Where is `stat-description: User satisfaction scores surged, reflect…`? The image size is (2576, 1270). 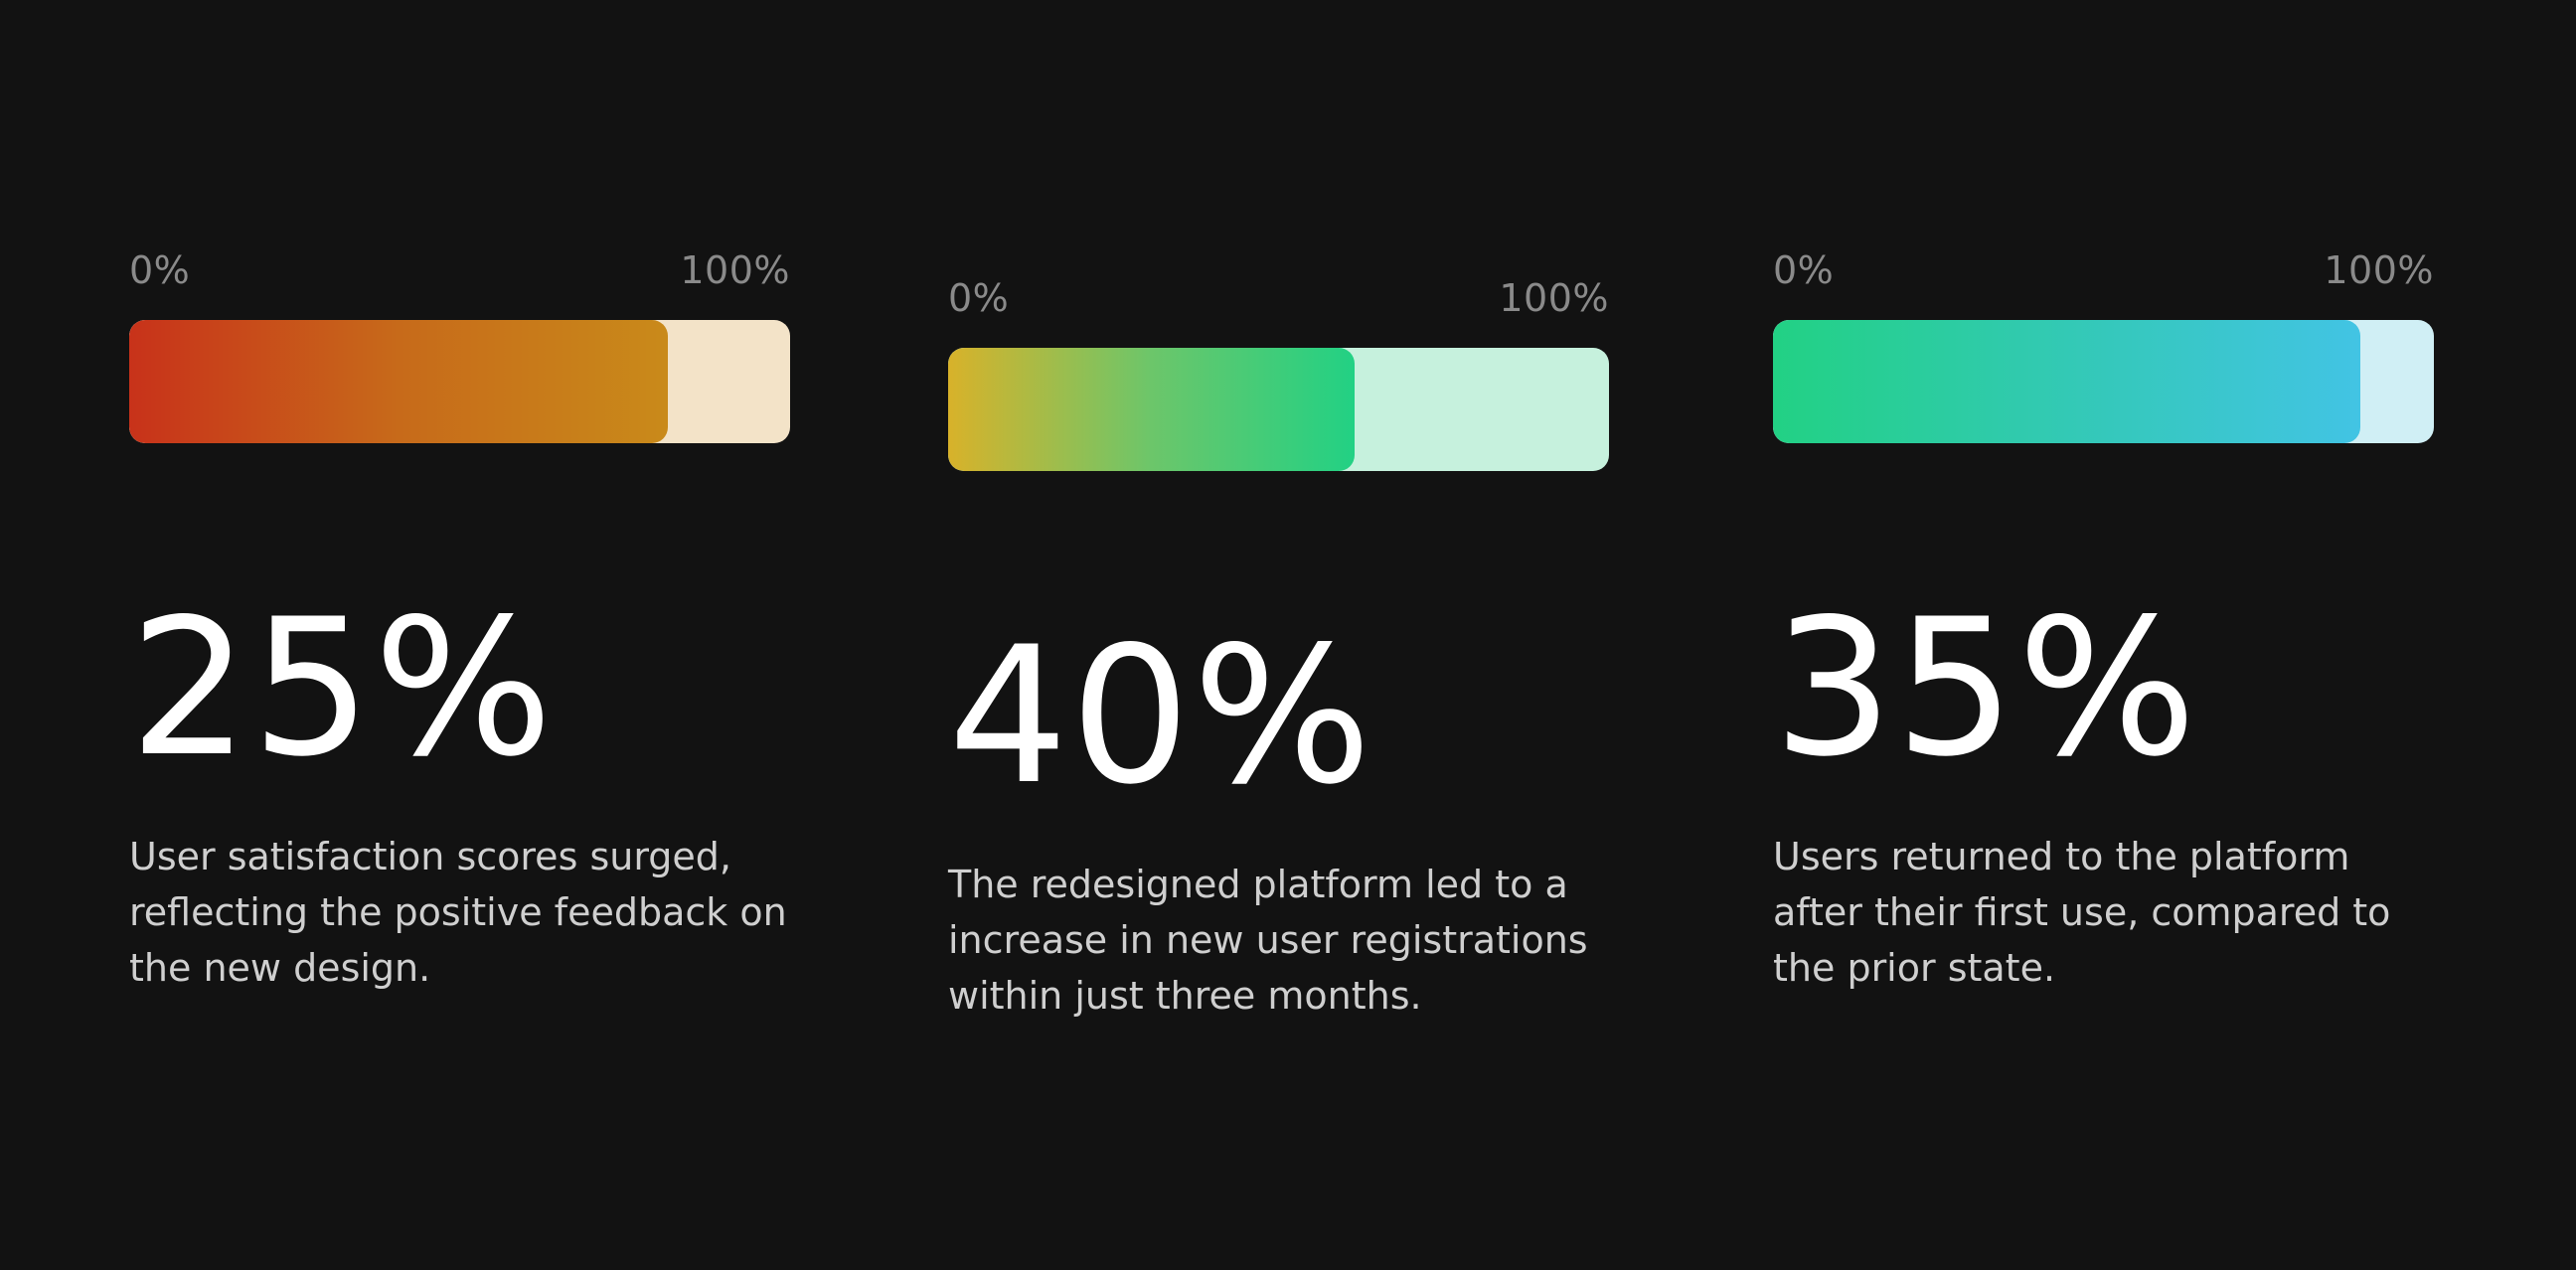
stat-description: User satisfaction scores surged, reflect… is located at coordinates (458, 912).